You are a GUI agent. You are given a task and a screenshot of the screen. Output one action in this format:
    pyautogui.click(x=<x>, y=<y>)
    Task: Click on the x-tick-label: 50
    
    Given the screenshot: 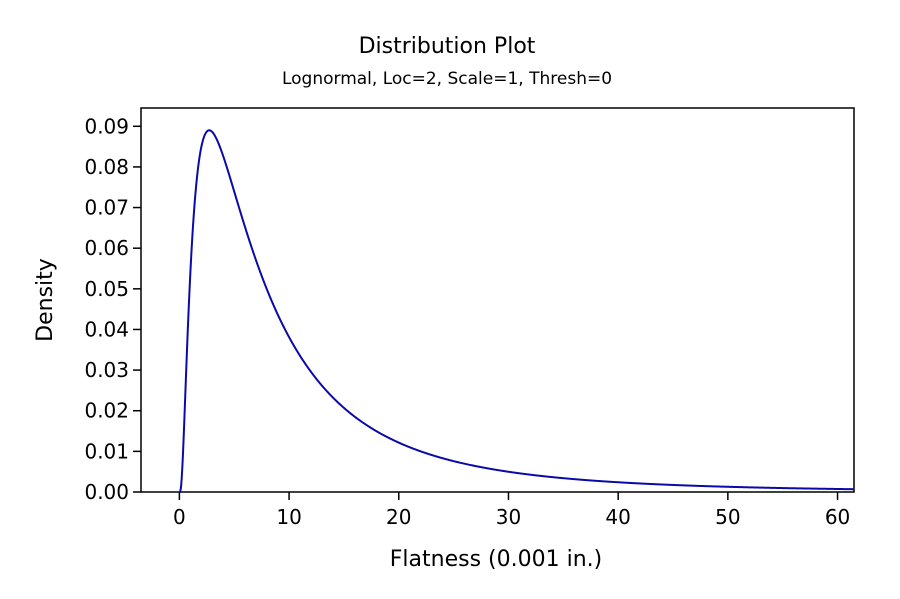 What is the action you would take?
    pyautogui.click(x=727, y=517)
    